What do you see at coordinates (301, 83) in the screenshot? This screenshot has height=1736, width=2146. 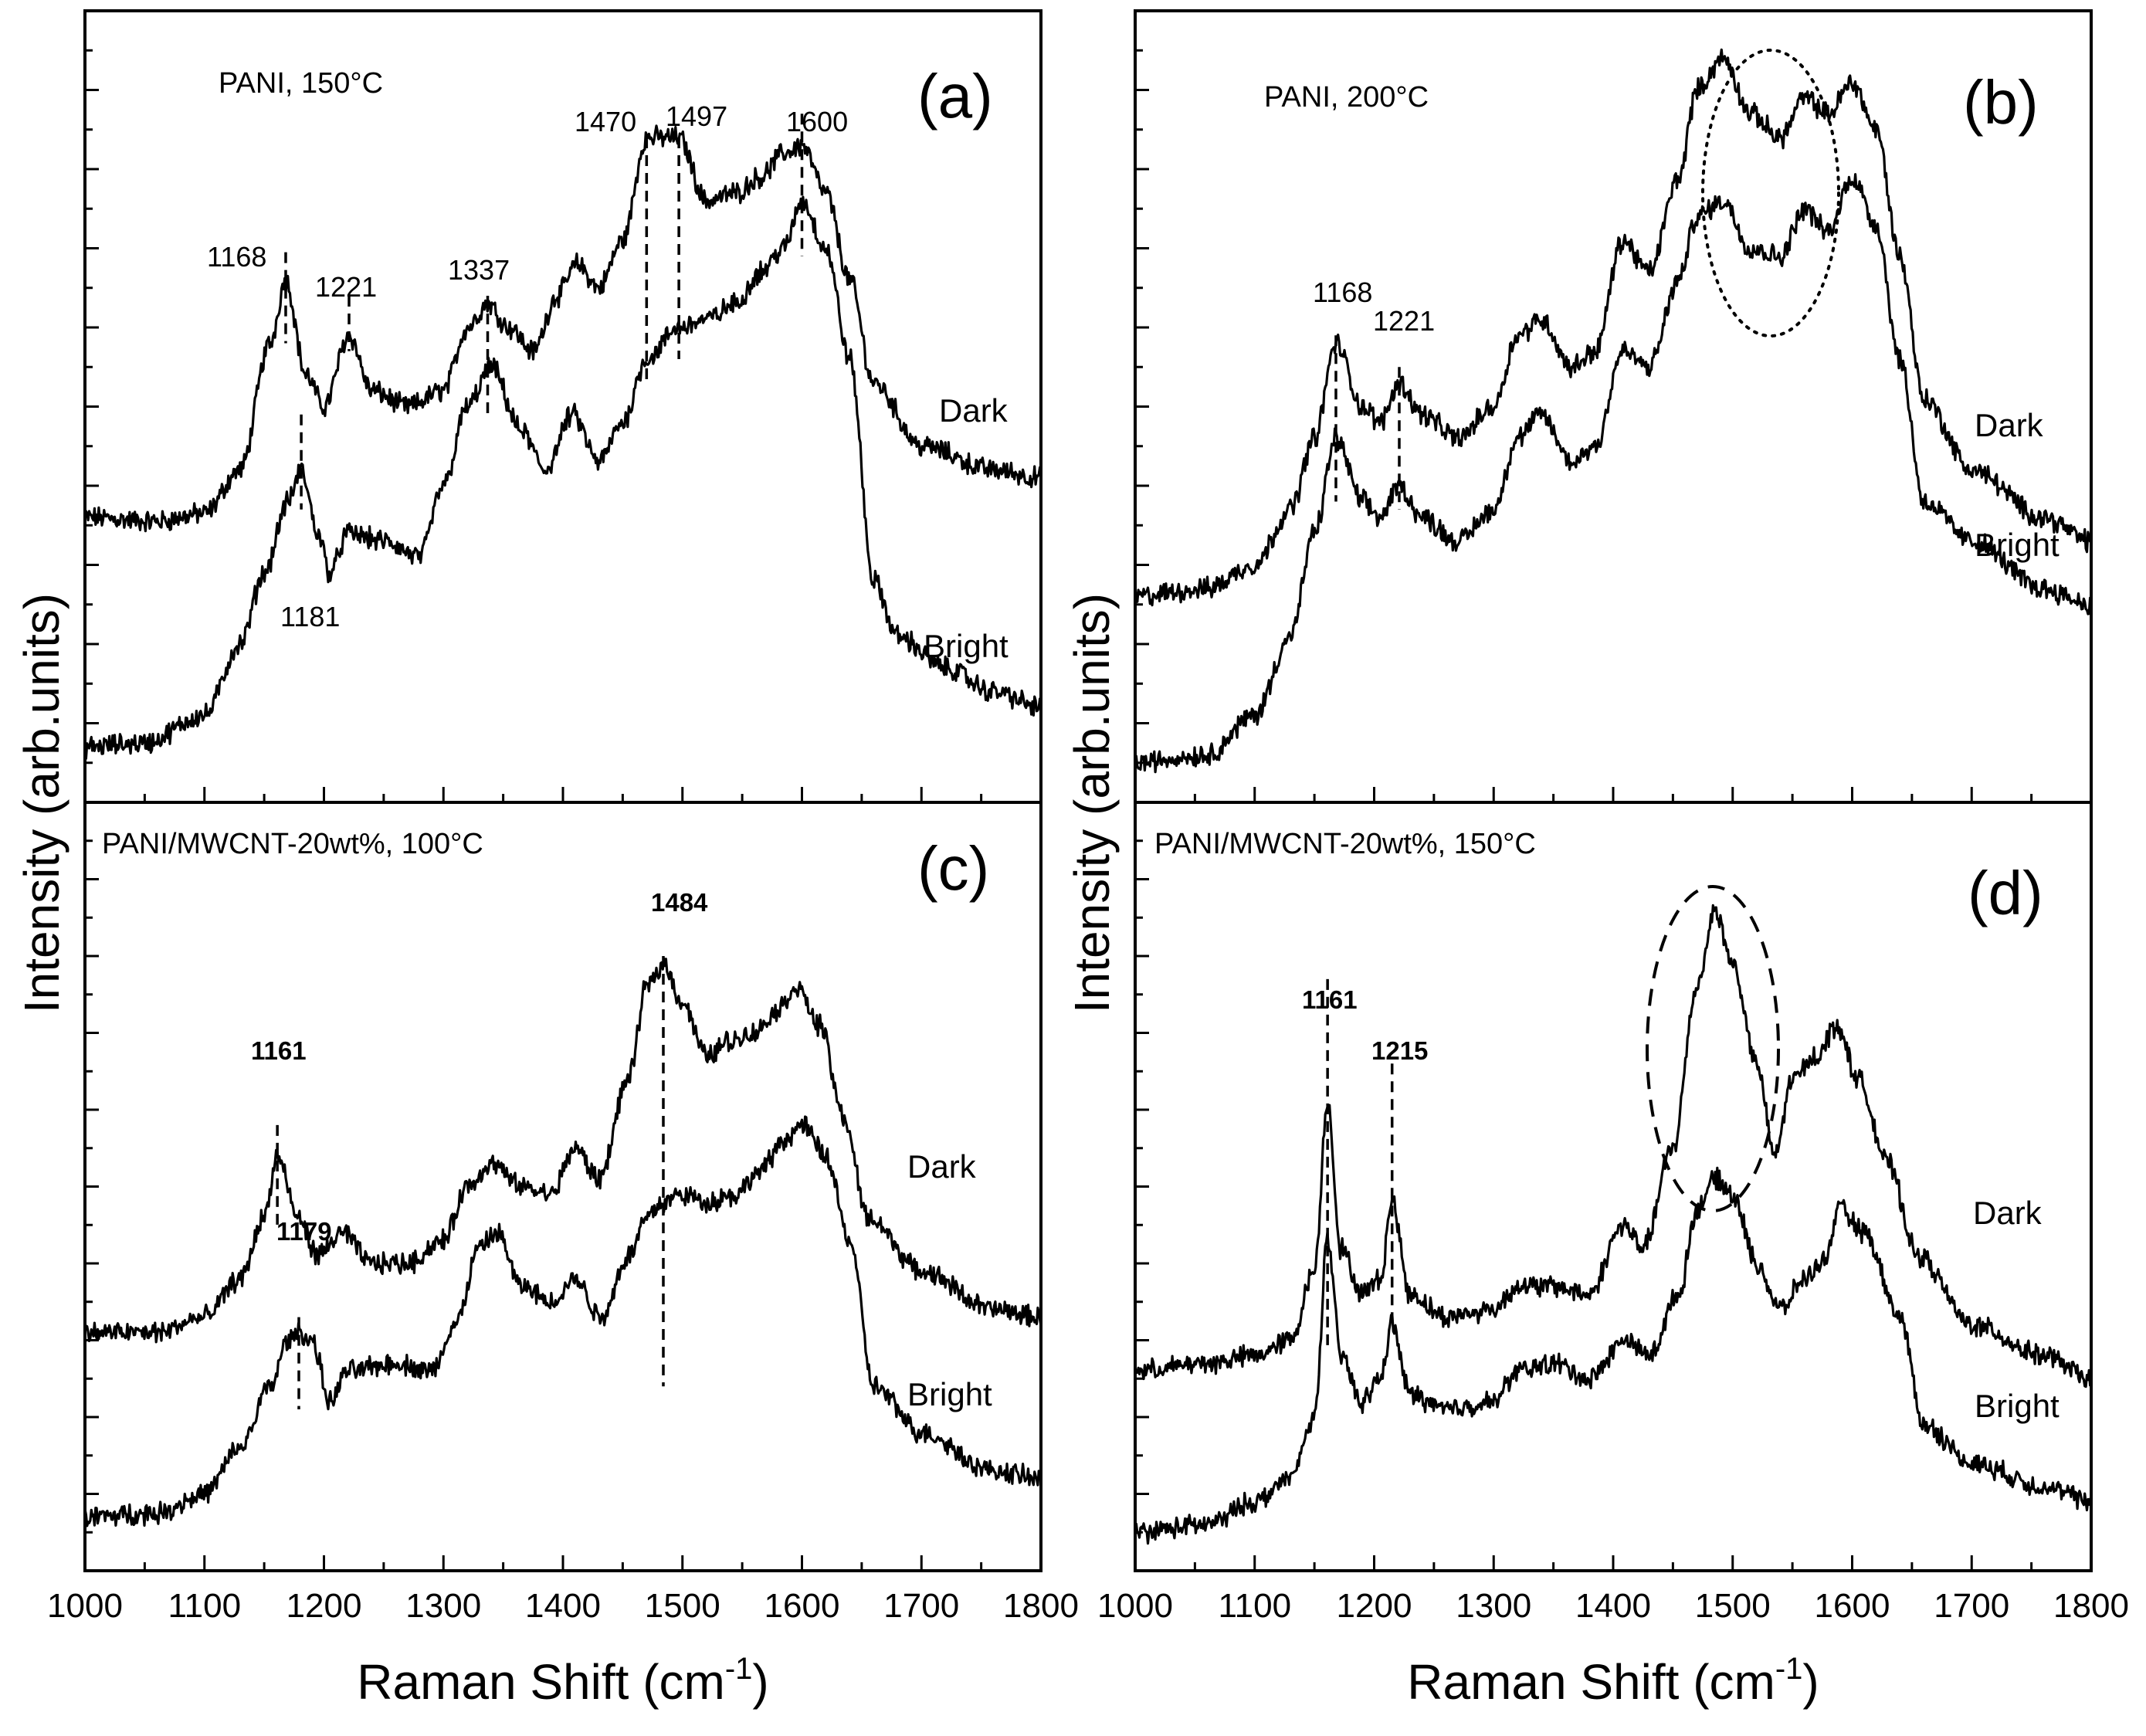 I see `panel-a-title: PANI, 150°C` at bounding box center [301, 83].